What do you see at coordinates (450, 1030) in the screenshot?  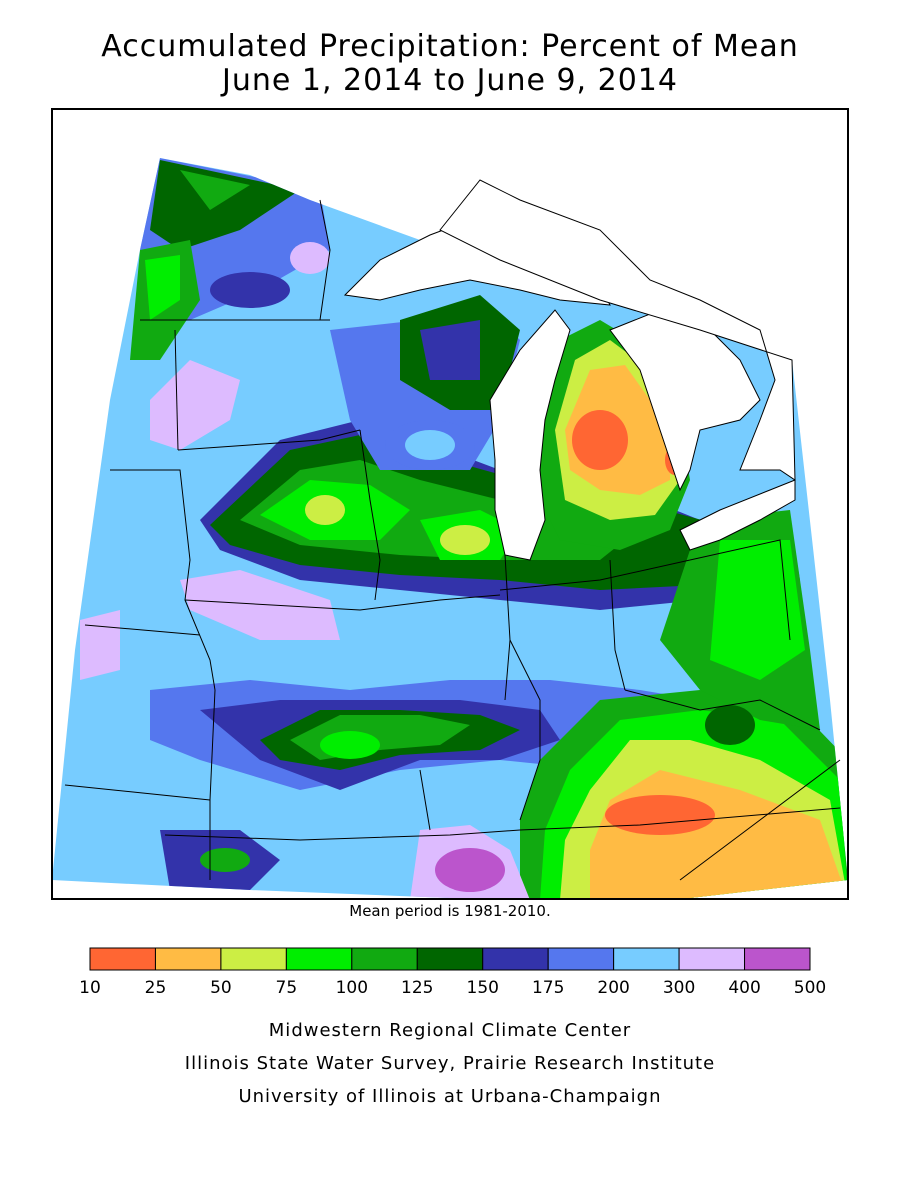 I see `credit-line-1: Midwestern Regional Climate Center` at bounding box center [450, 1030].